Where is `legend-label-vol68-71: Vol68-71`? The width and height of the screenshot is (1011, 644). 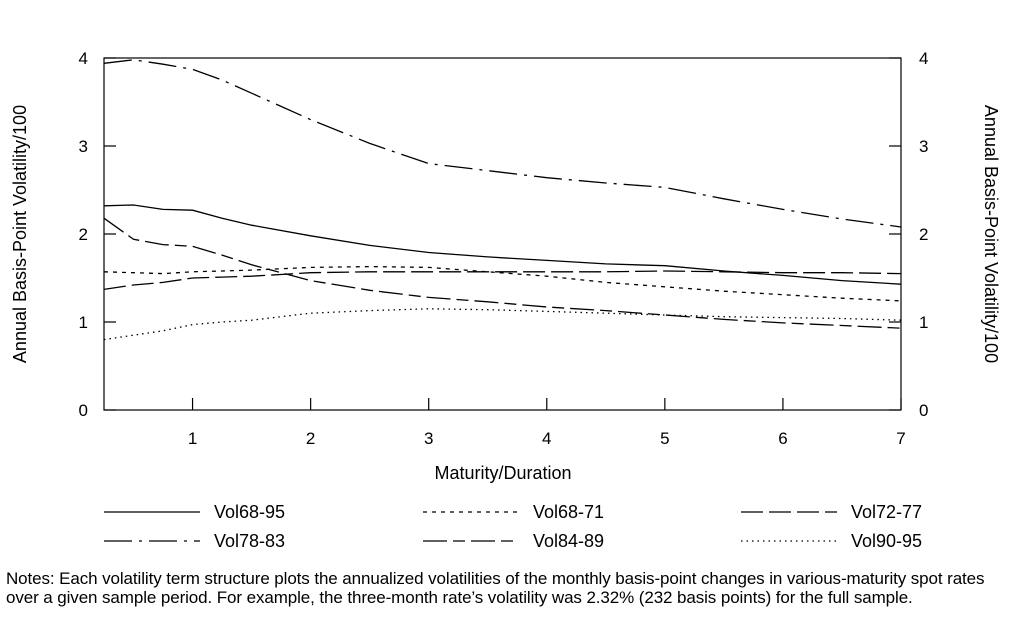 legend-label-vol68-71: Vol68-71 is located at coordinates (568, 512).